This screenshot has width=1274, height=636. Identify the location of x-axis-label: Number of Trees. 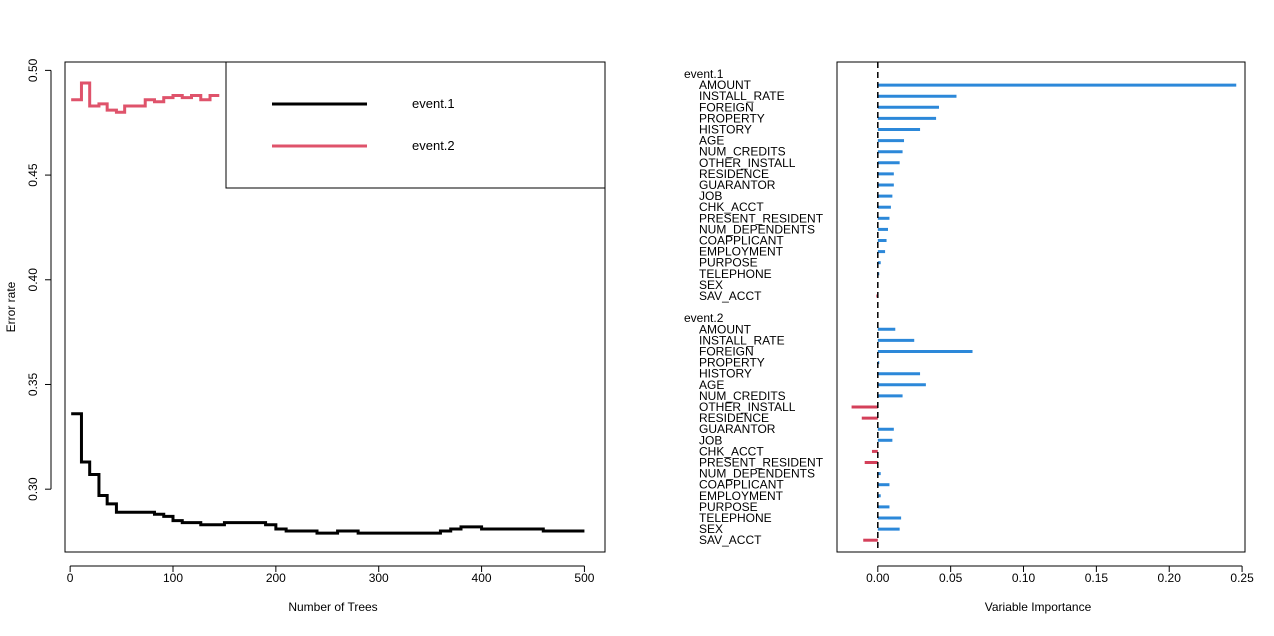
(332, 607).